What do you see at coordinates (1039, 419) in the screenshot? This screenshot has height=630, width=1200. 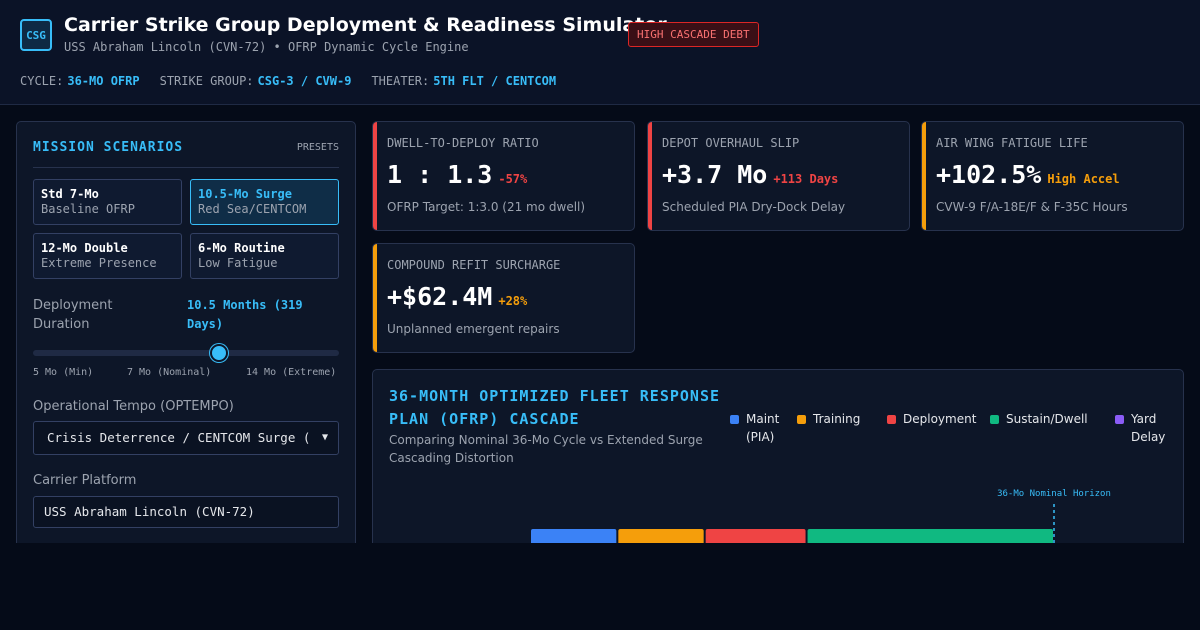 I see `legend-sustain: Sustain/Dwell` at bounding box center [1039, 419].